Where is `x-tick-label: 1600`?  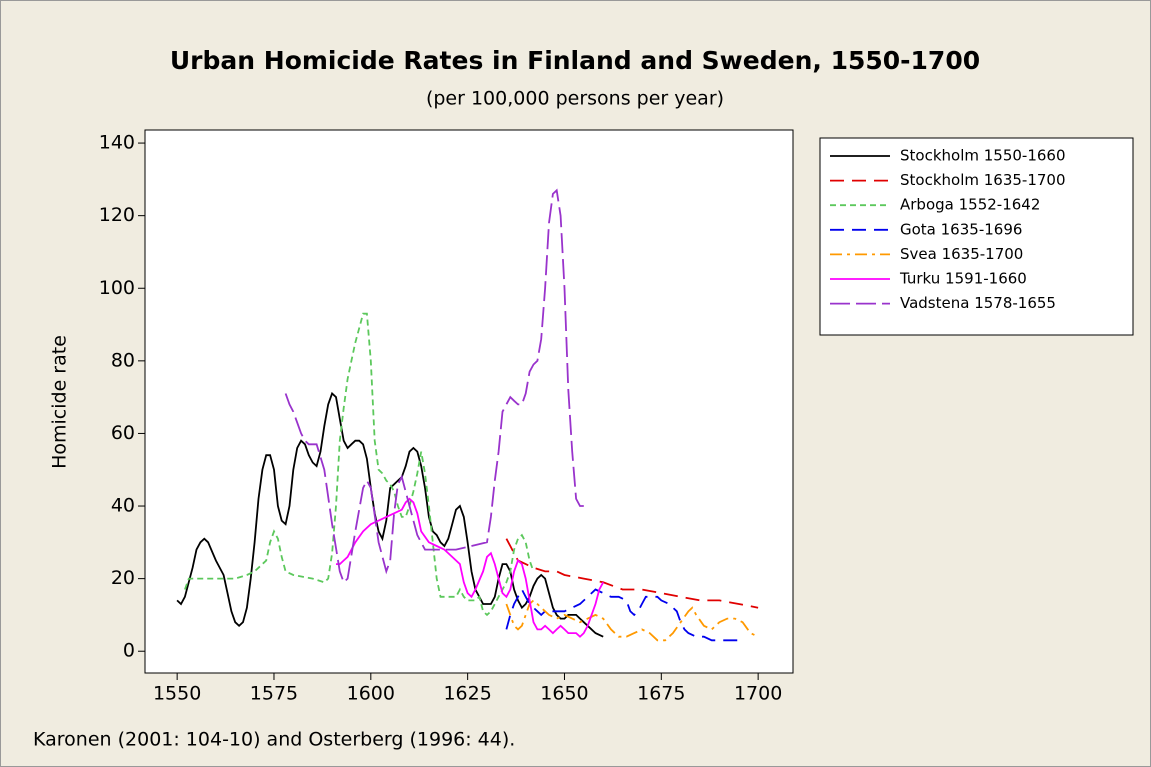 x-tick-label: 1600 is located at coordinates (371, 694).